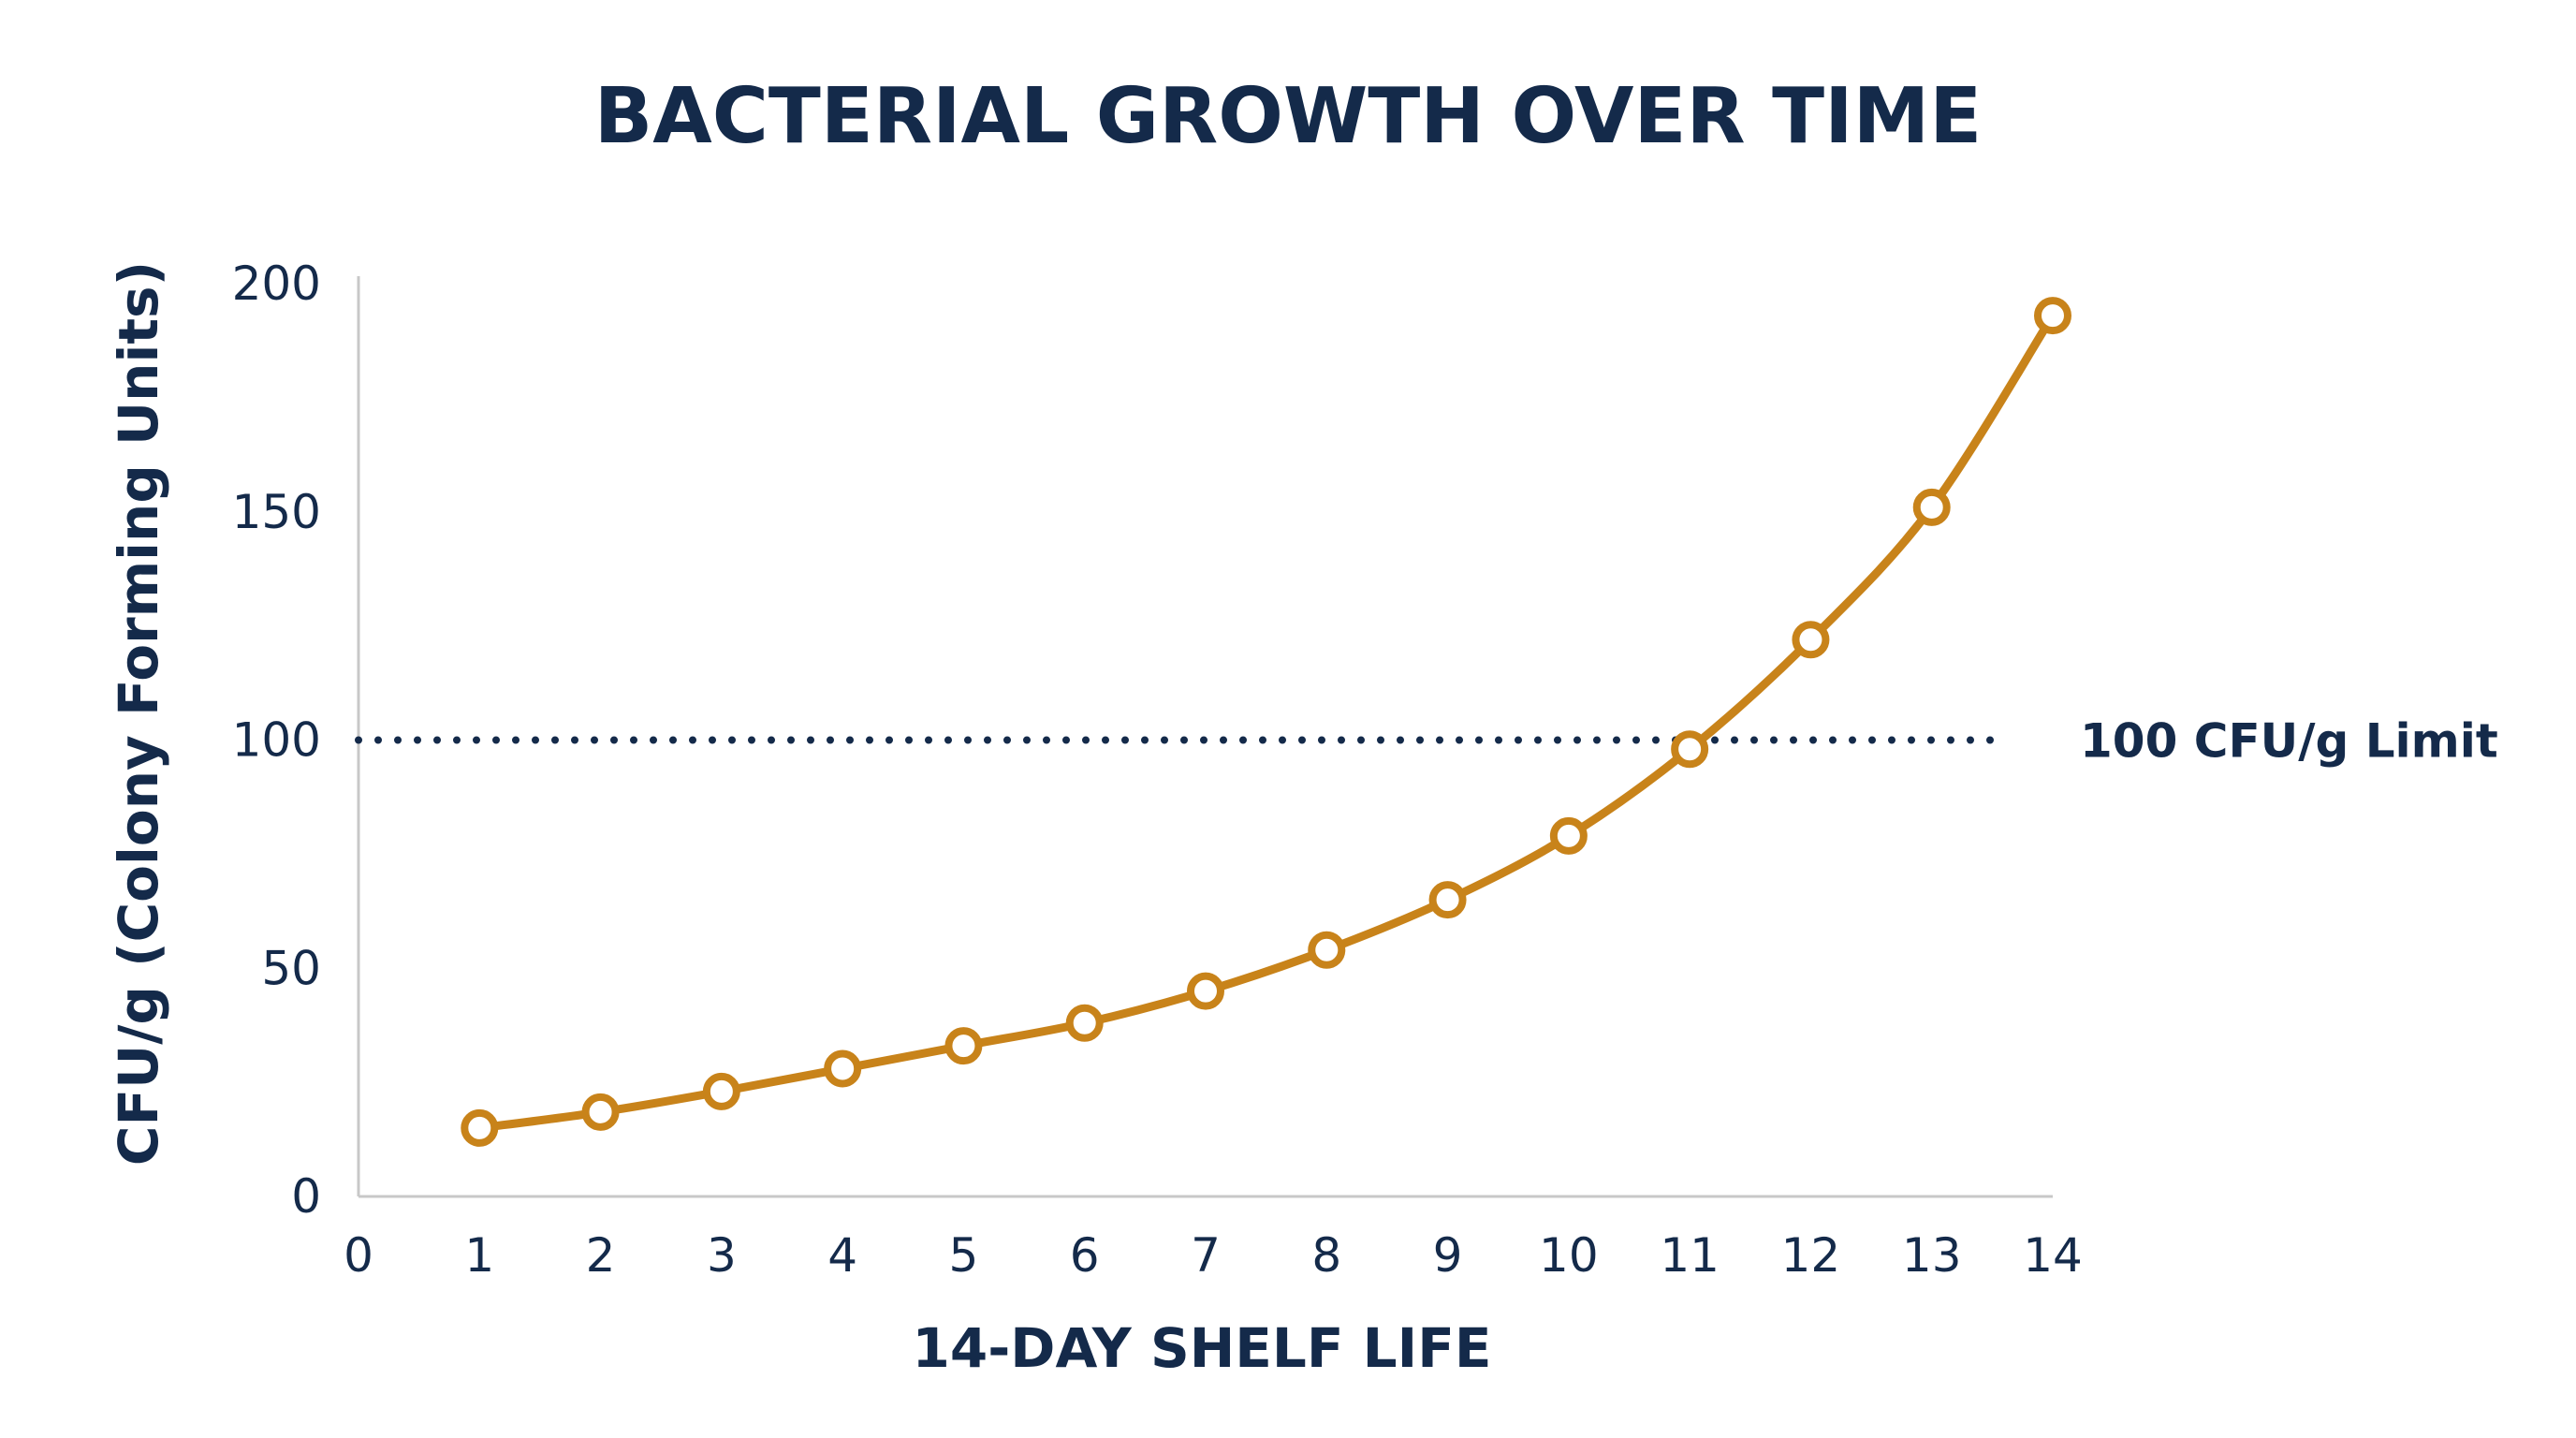 The image size is (2576, 1438). I want to click on y-tick-label: 0, so click(306, 1196).